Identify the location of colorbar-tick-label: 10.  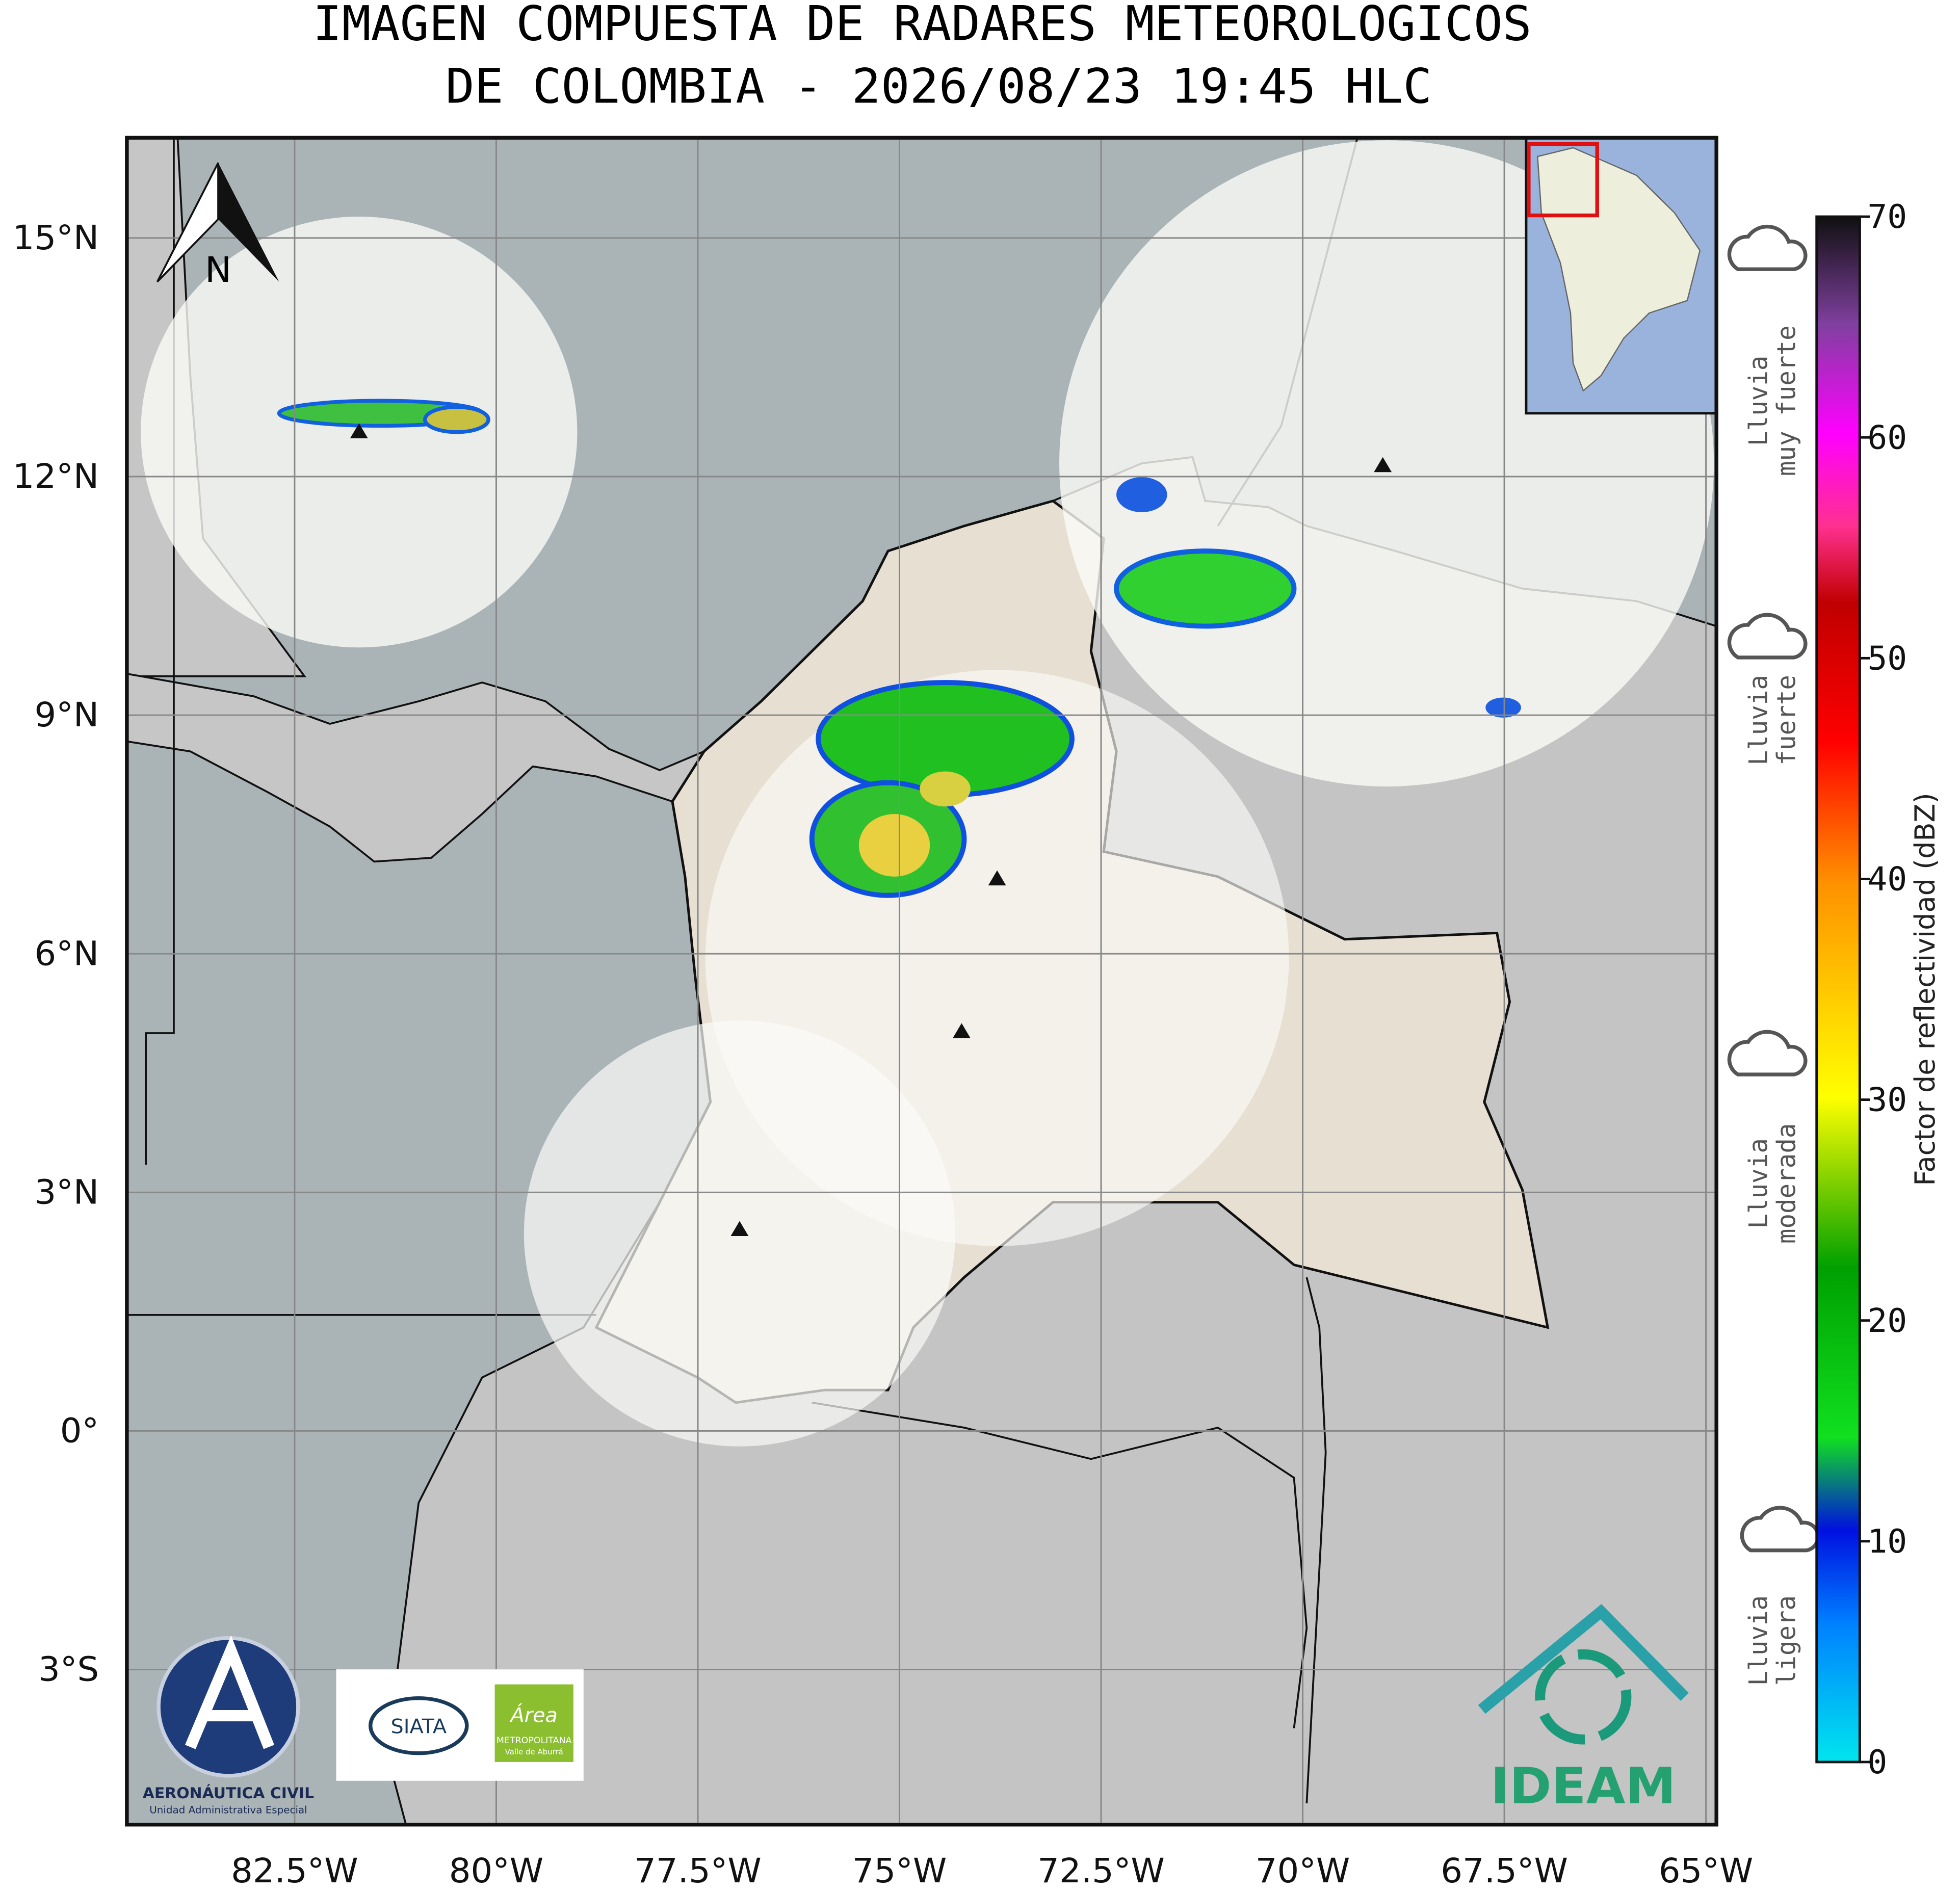
(1887, 1541).